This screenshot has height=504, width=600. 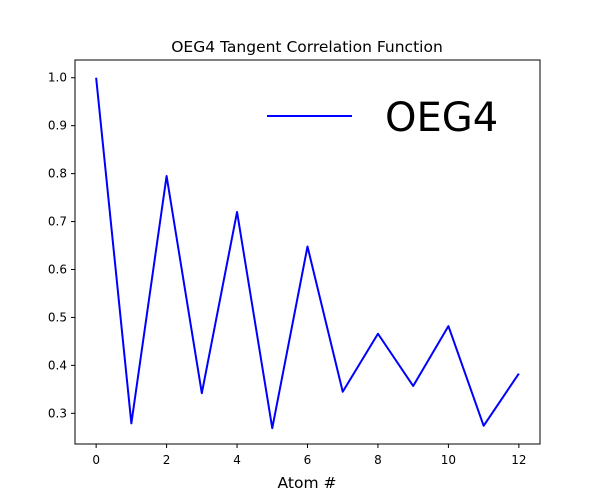 What do you see at coordinates (96, 460) in the screenshot?
I see `x-tick-label: 0` at bounding box center [96, 460].